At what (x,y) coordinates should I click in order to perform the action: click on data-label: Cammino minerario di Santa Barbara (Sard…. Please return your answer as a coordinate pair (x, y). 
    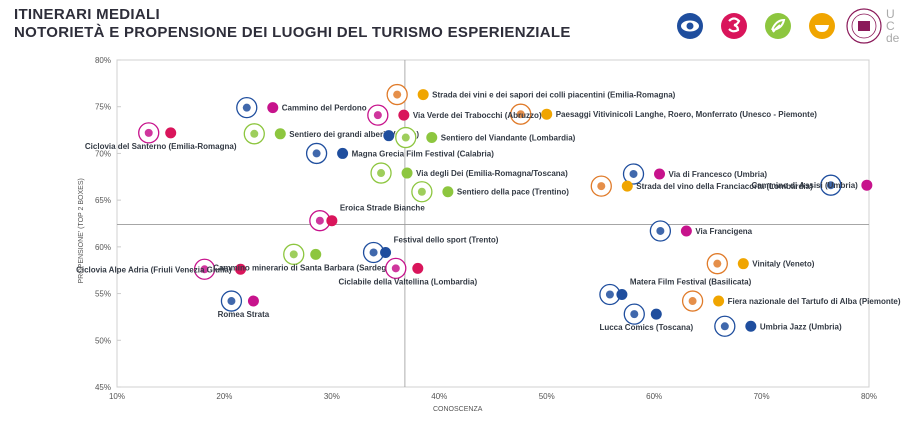
    Looking at the image, I should click on (305, 267).